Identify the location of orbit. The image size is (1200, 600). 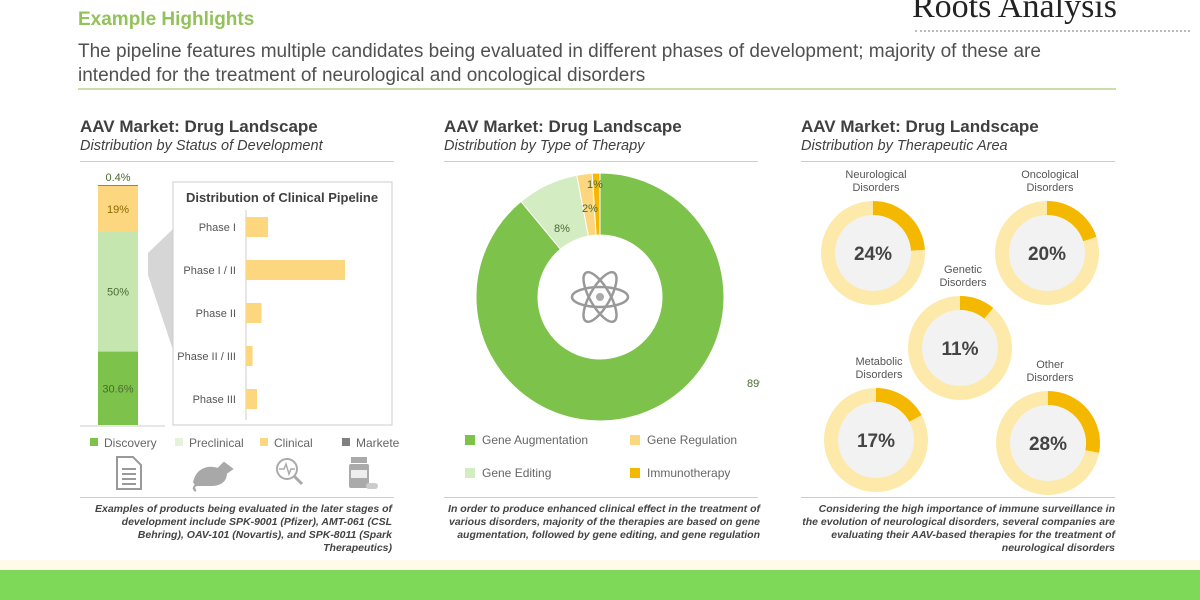
(600, 297).